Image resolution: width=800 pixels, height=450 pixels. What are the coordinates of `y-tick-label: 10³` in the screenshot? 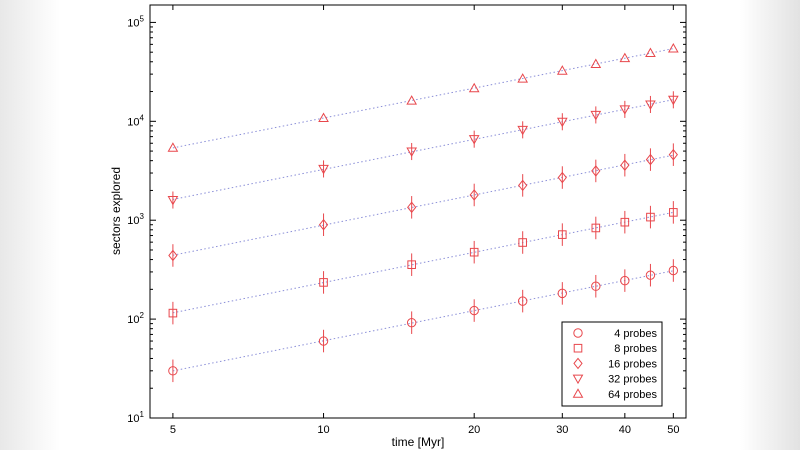 It's located at (135, 219).